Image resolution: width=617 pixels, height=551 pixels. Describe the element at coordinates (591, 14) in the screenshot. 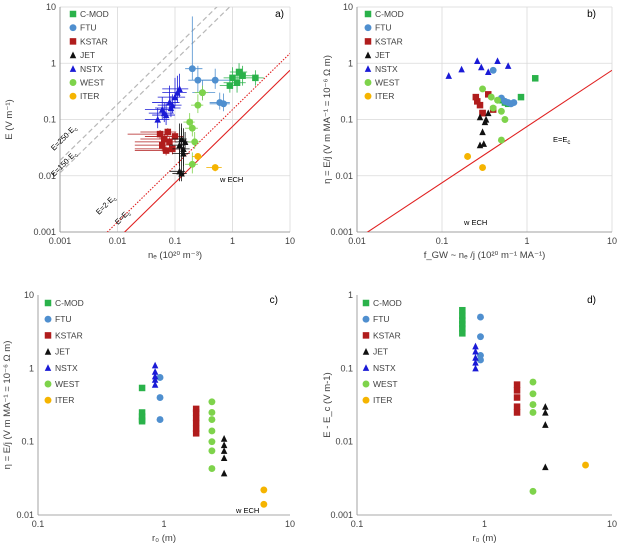

I see `panel-label: b)` at that location.